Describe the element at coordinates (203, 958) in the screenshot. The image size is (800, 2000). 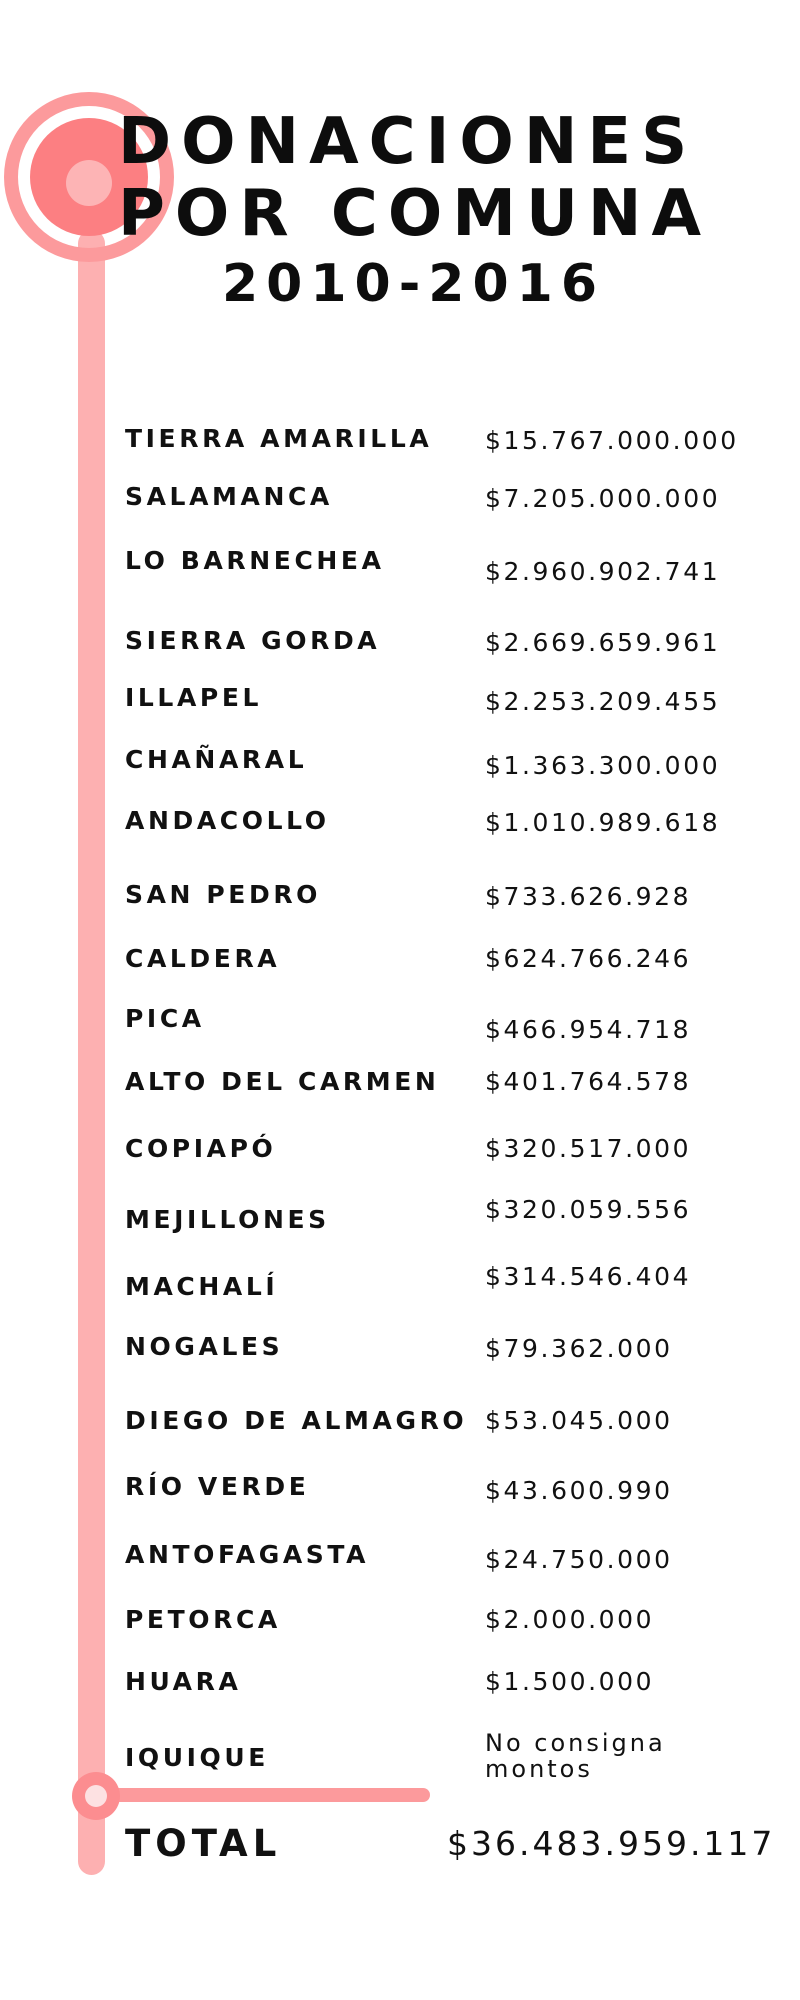
I see `comuna-name: CALDERA` at that location.